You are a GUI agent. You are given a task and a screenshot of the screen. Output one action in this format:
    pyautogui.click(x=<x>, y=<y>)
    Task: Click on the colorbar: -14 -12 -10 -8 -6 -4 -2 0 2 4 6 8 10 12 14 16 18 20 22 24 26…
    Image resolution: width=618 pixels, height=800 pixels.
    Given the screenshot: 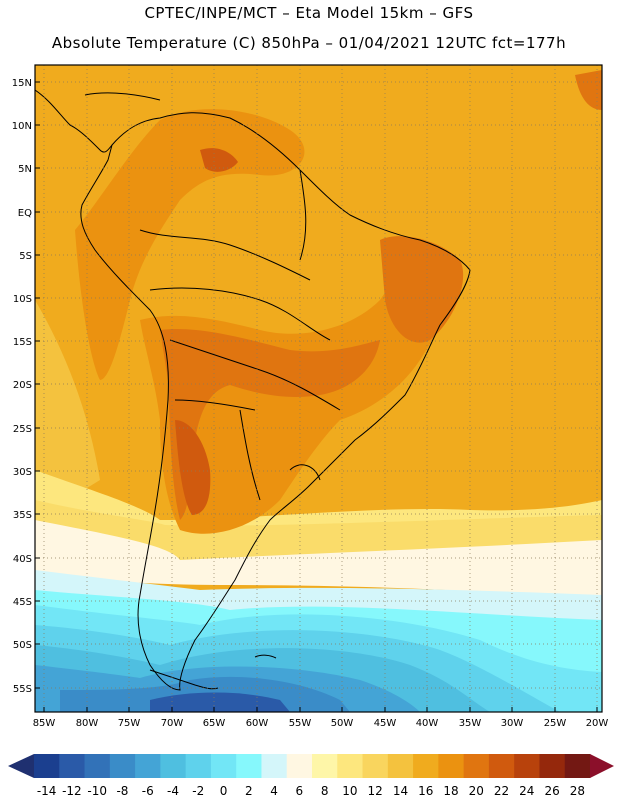 What is the action you would take?
    pyautogui.click(x=311, y=776)
    